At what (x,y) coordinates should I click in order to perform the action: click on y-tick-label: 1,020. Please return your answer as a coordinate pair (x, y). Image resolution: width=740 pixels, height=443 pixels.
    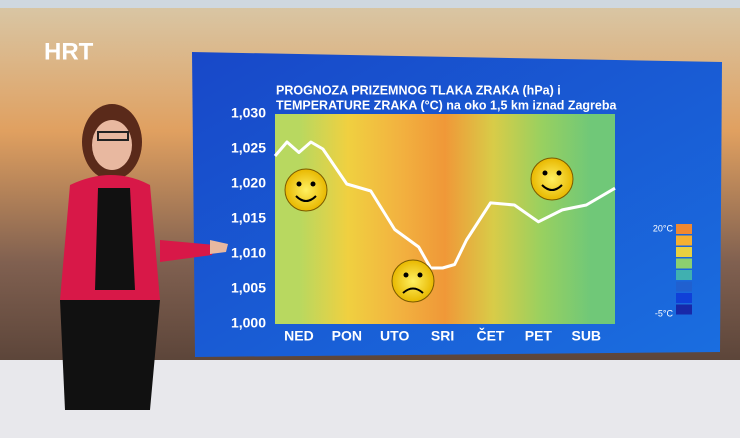
    Looking at the image, I should click on (248, 183).